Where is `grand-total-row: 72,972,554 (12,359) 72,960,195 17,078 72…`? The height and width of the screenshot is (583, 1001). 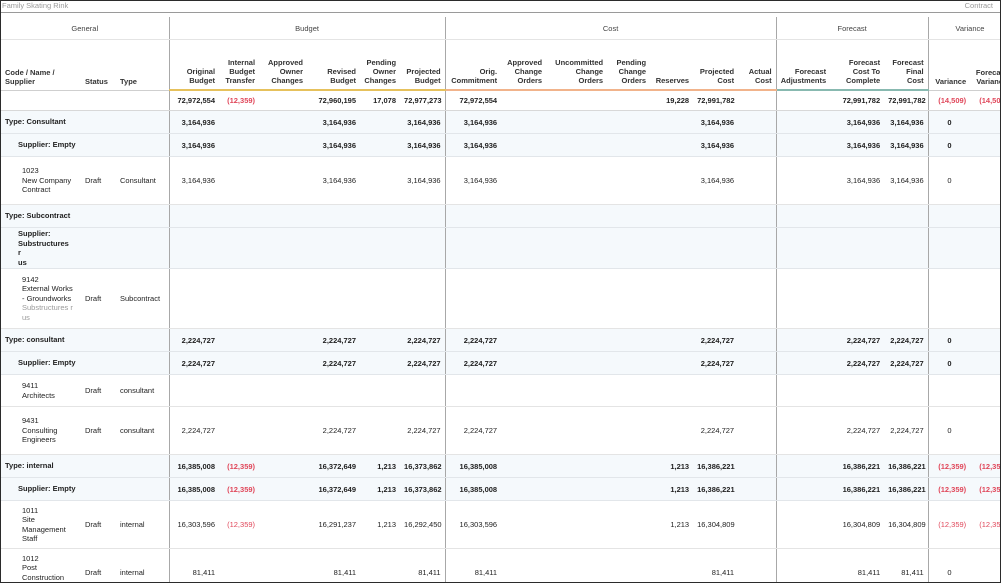
grand-total-row: 72,972,554 (12,359) 72,960,195 17,078 72… is located at coordinates (500, 100).